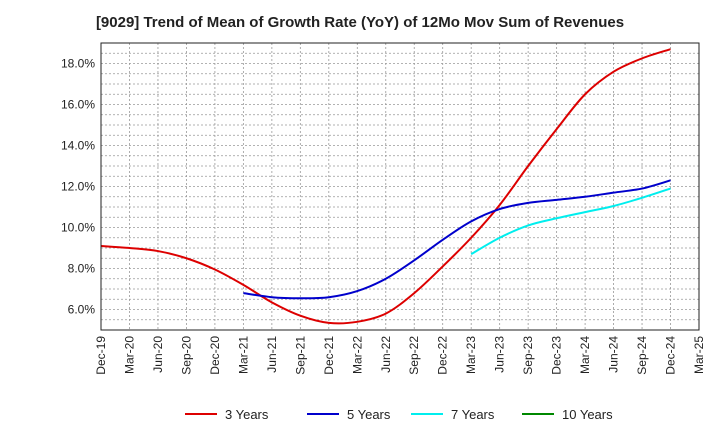 Image resolution: width=720 pixels, height=440 pixels. Describe the element at coordinates (585, 355) in the screenshot. I see `x-tick-label: Mar-24` at that location.